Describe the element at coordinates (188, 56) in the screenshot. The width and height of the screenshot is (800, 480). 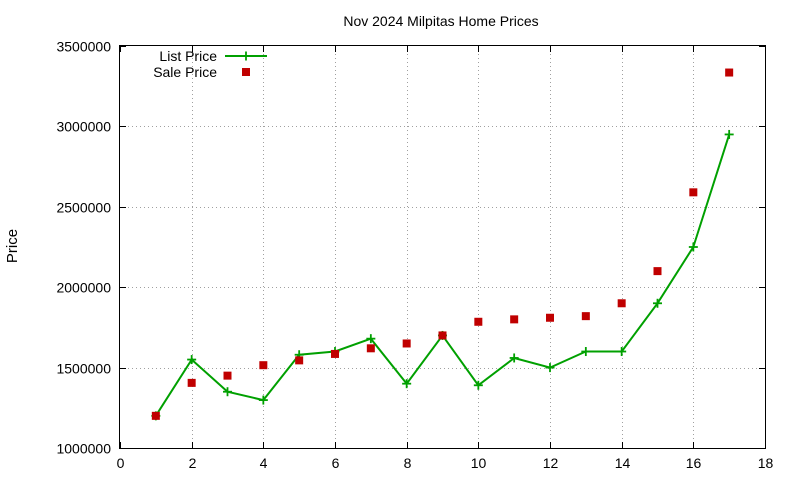
I see `legend-label: List Price` at that location.